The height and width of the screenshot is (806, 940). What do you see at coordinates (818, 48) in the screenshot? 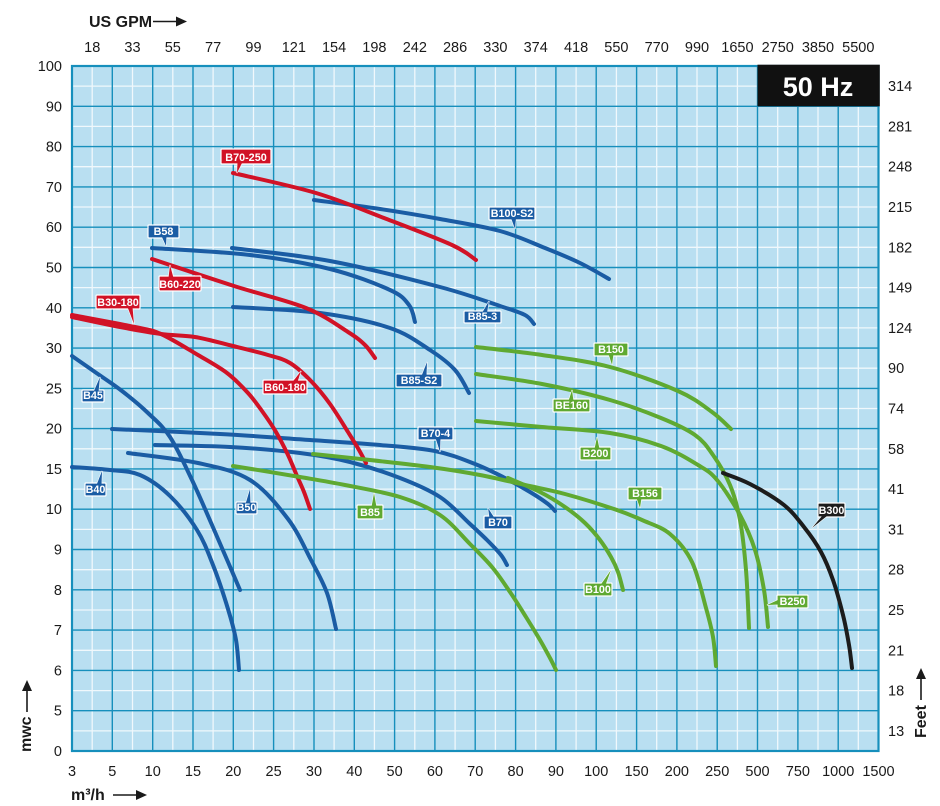
I see `svg-text: 3850` at bounding box center [818, 48].